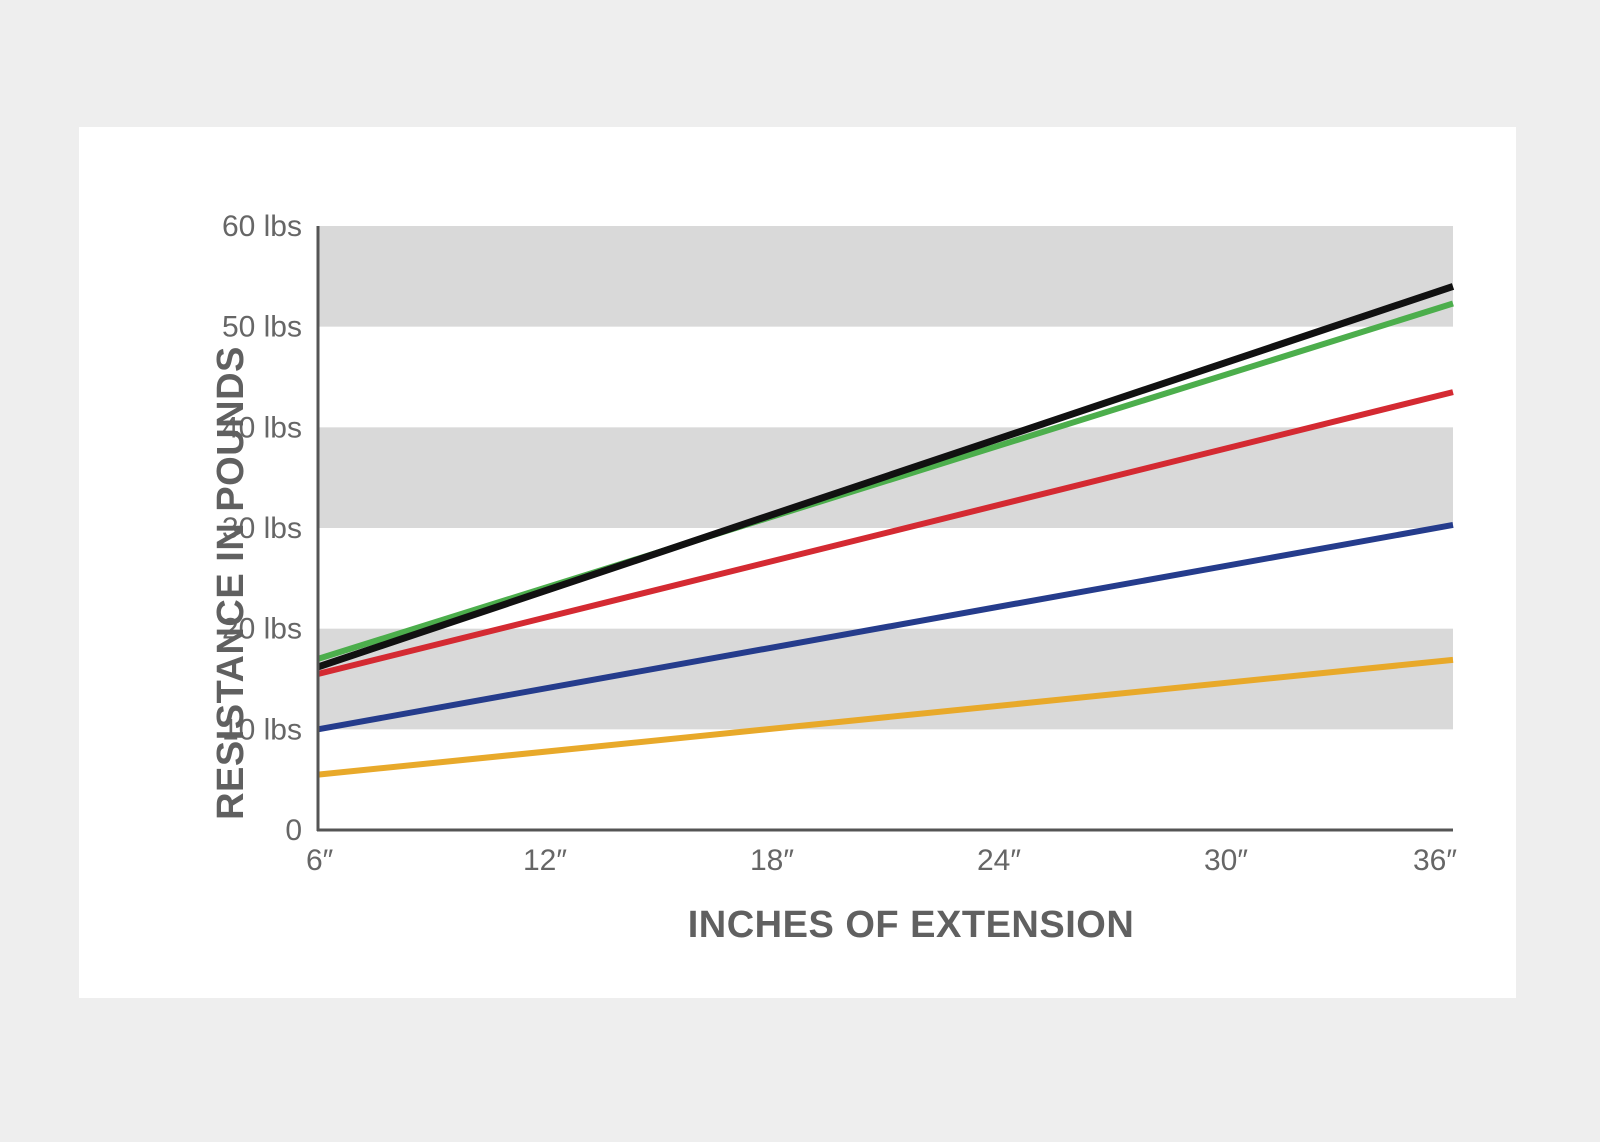 Image resolution: width=1600 pixels, height=1142 pixels. I want to click on x-tick-label: 30″, so click(1226, 860).